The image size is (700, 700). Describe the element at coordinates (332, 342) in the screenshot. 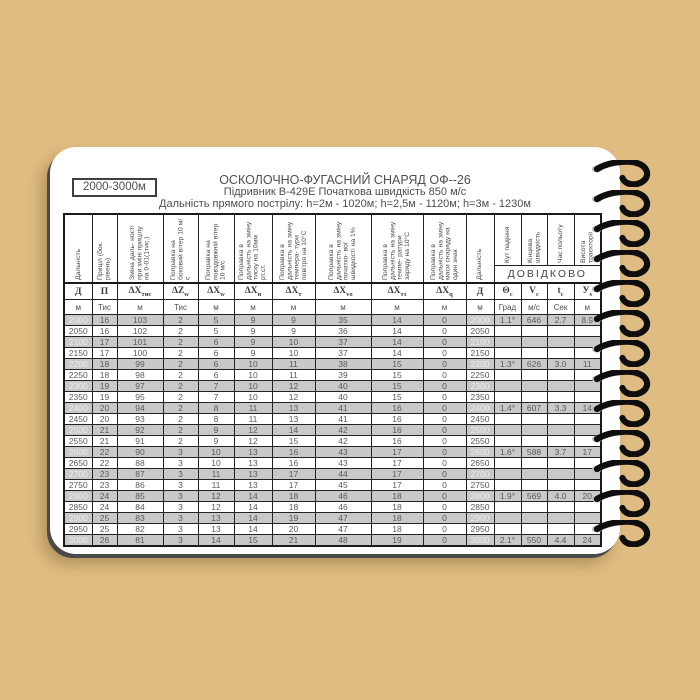

I see `table-row: 2100 17 101 2 6 9 10 37 14 0 2100` at that location.